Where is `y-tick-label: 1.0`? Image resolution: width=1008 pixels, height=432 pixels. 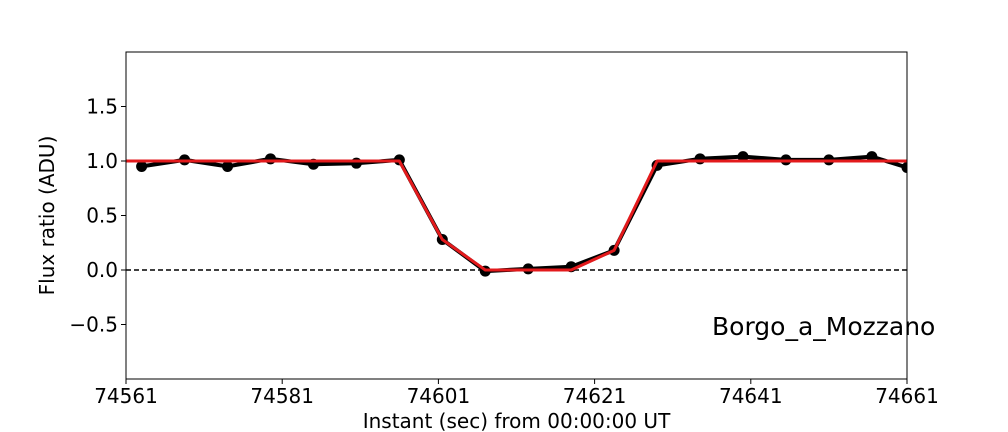 y-tick-label: 1.0 is located at coordinates (102, 161).